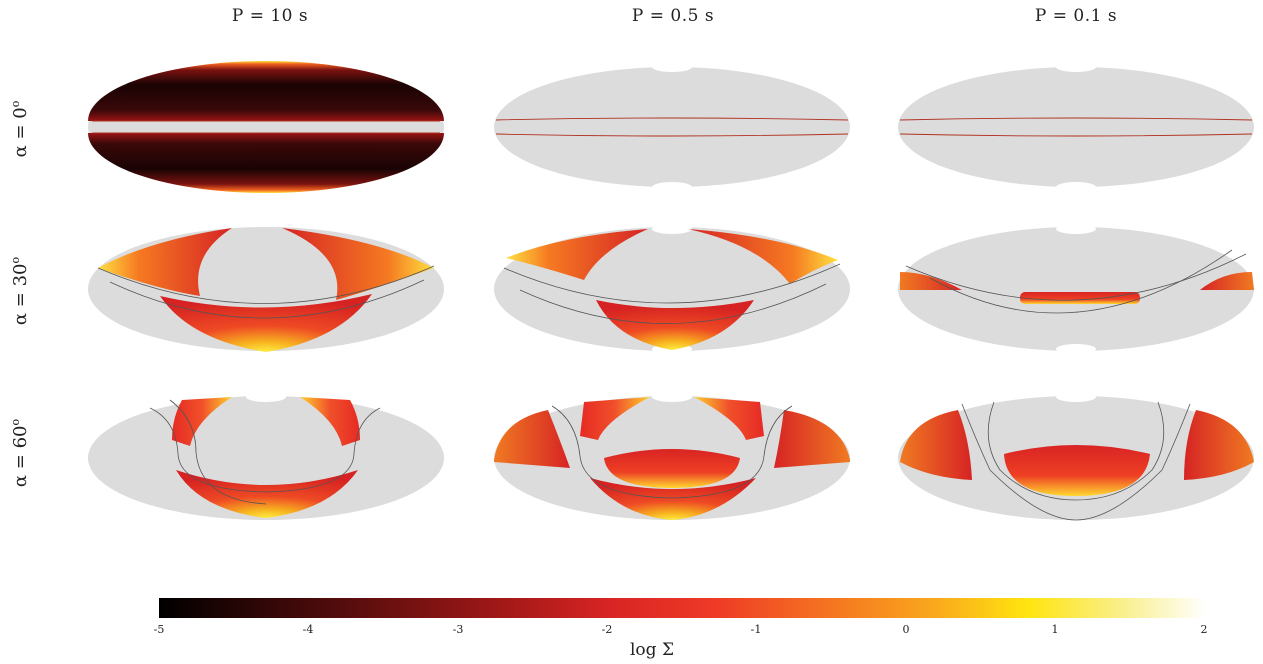 The height and width of the screenshot is (664, 1263). What do you see at coordinates (673, 16) in the screenshot?
I see `column-title-p05: P = 0.5 s` at bounding box center [673, 16].